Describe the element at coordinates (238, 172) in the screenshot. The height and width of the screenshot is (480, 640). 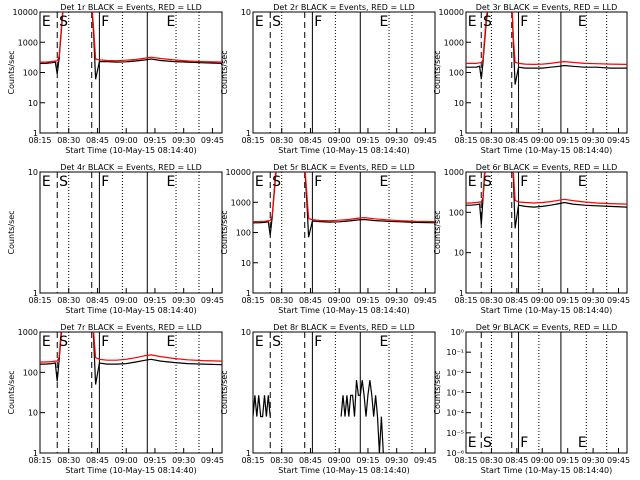
I see `y-tick-label: 10000` at that location.